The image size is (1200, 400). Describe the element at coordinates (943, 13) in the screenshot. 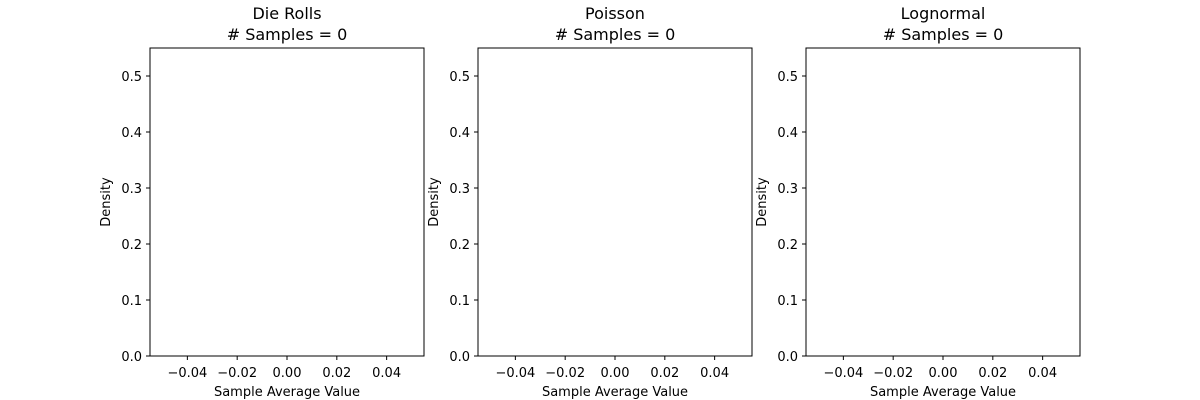

I see `chart-title: Lognormal` at that location.